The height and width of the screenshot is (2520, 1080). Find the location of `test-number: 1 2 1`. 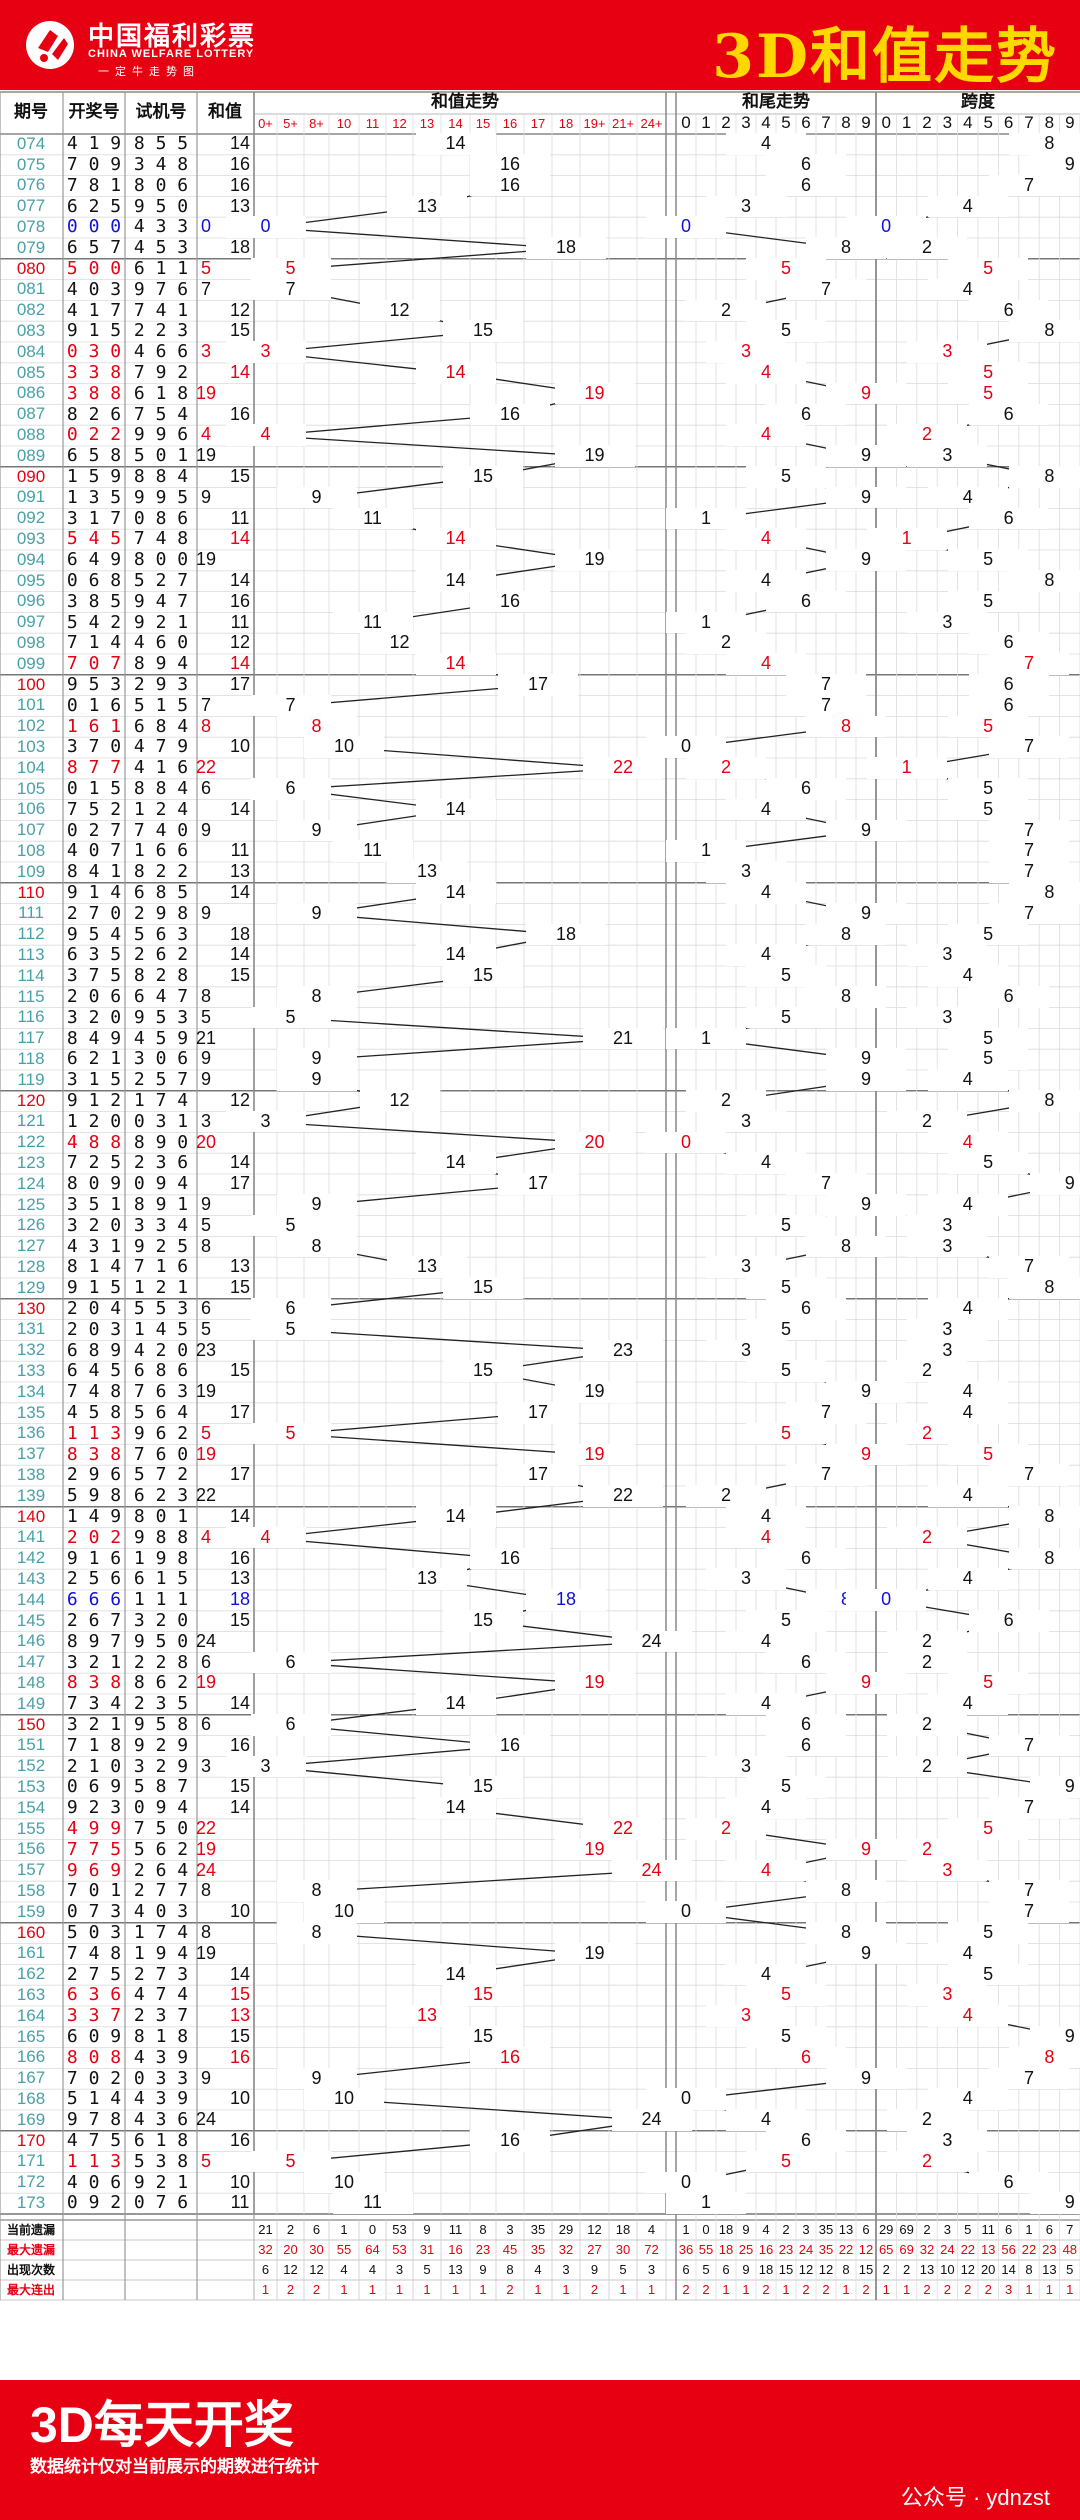

test-number: 1 2 1 is located at coordinates (161, 1288).